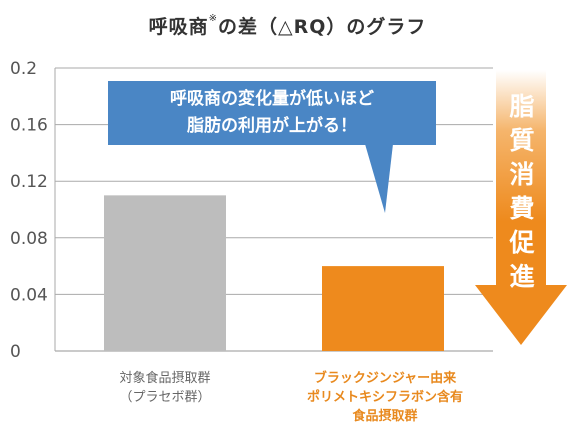  I want to click on category-label-line: ブラックジンジャー由来, so click(385, 378).